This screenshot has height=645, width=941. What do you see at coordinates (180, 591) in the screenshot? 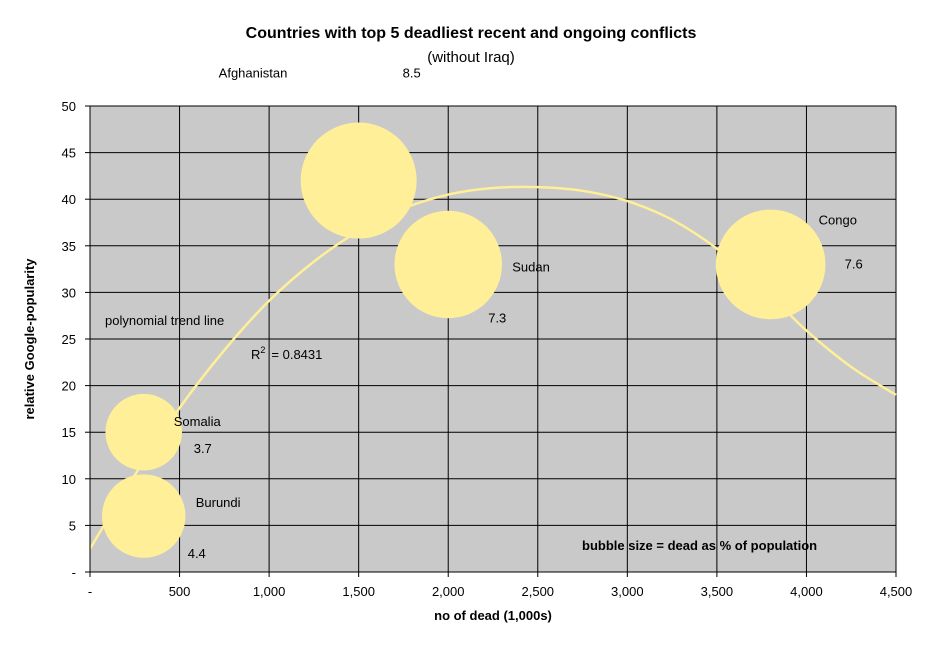
I see `x-tick-label: 500` at bounding box center [180, 591].